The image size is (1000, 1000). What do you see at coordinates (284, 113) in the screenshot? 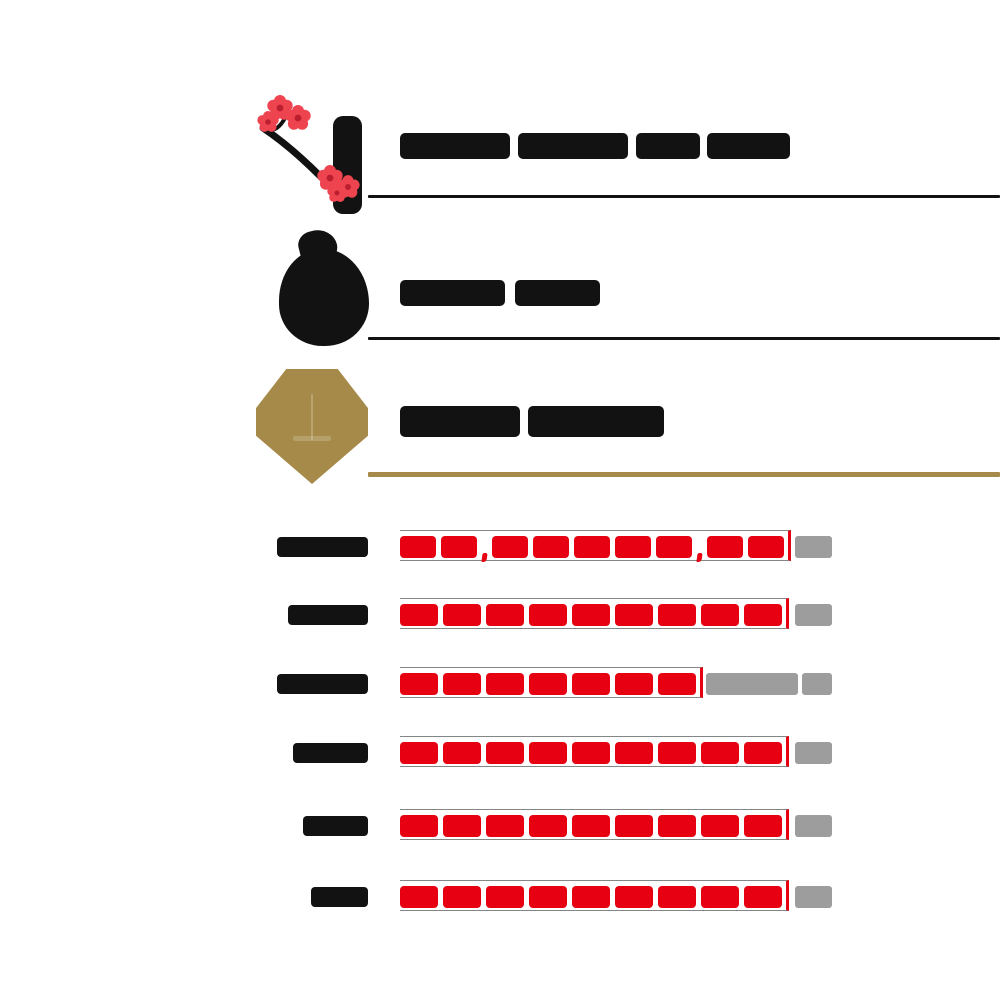
I see `blossom-cluster-top` at bounding box center [284, 113].